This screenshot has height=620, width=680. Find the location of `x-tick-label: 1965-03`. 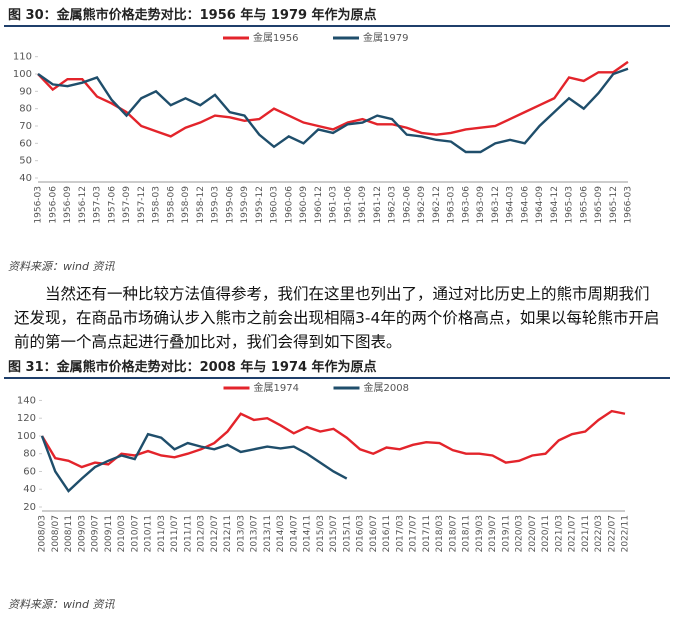

x-tick-label: 1965-03 is located at coordinates (570, 205).